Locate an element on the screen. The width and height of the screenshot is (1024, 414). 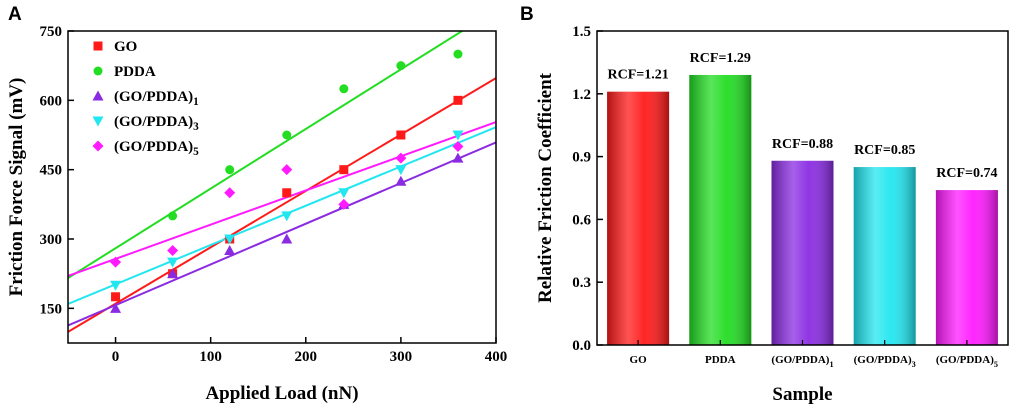
legend-label-2-main: (GO/PDDA) is located at coordinates (153, 97).